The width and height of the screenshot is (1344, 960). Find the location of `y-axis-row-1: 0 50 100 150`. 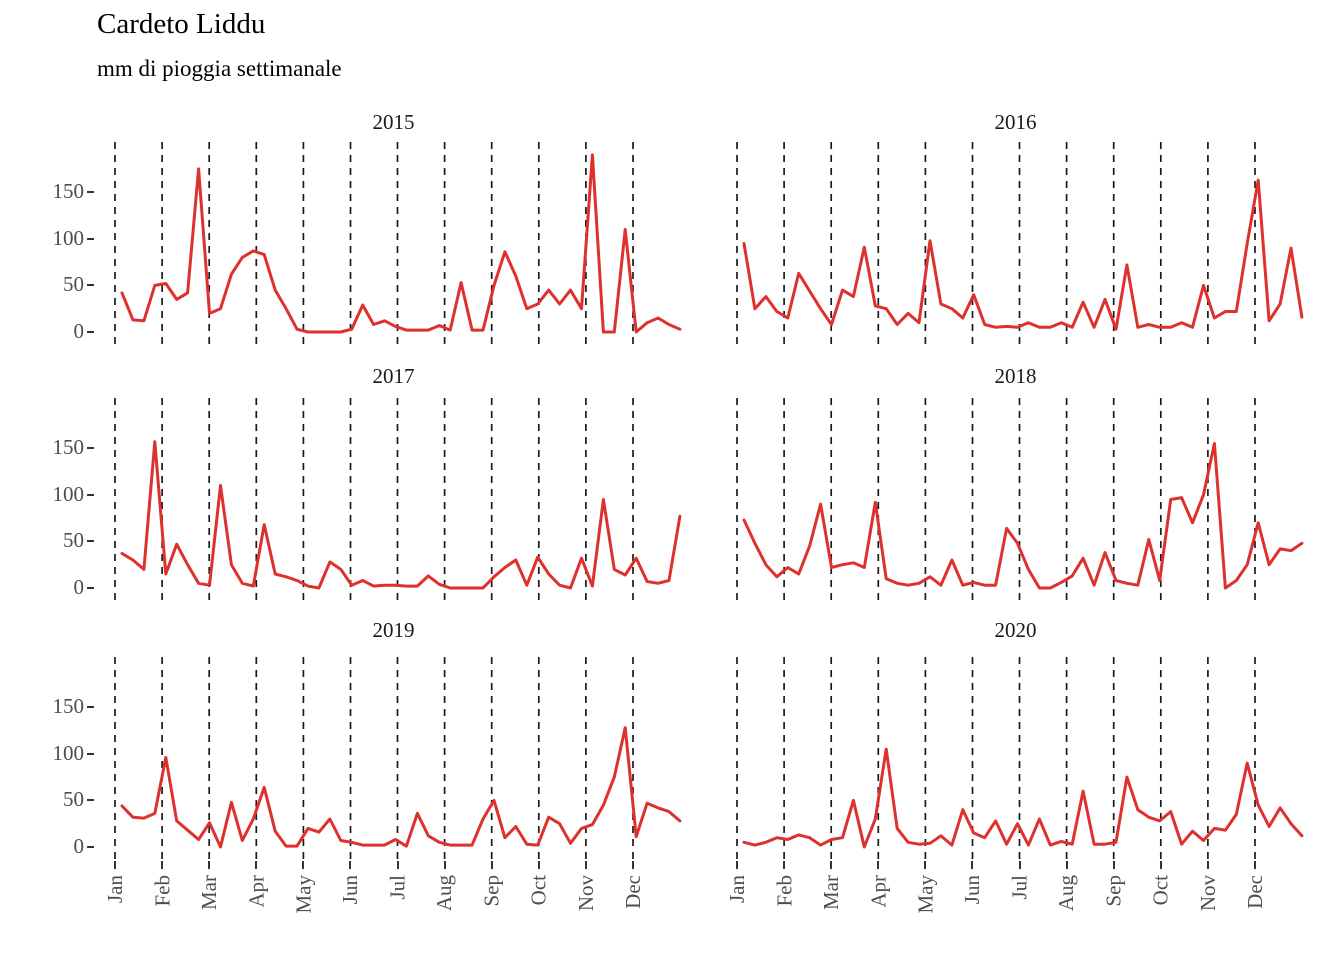

y-axis-row-1: 0 50 100 150 is located at coordinates (48, 243).